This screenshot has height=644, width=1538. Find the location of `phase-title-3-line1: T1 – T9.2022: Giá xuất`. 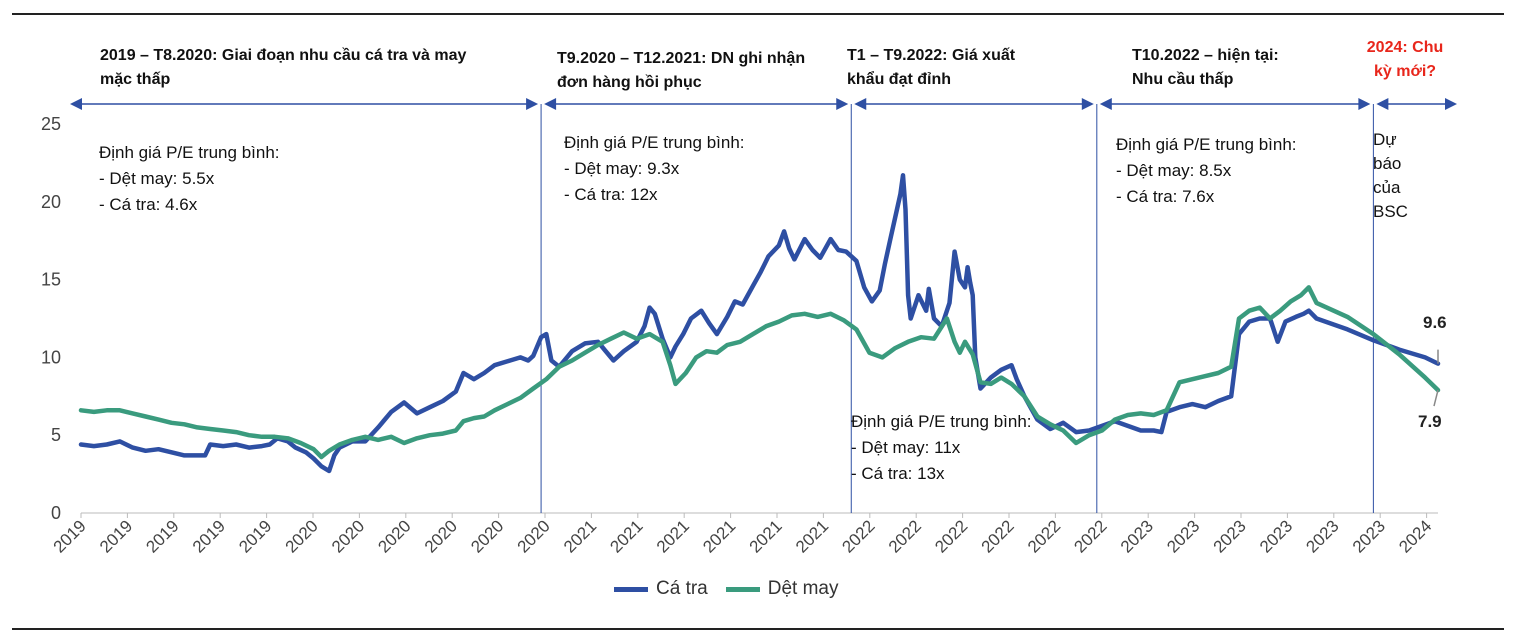

phase-title-3-line1: T1 – T9.2022: Giá xuất is located at coordinates (931, 55).